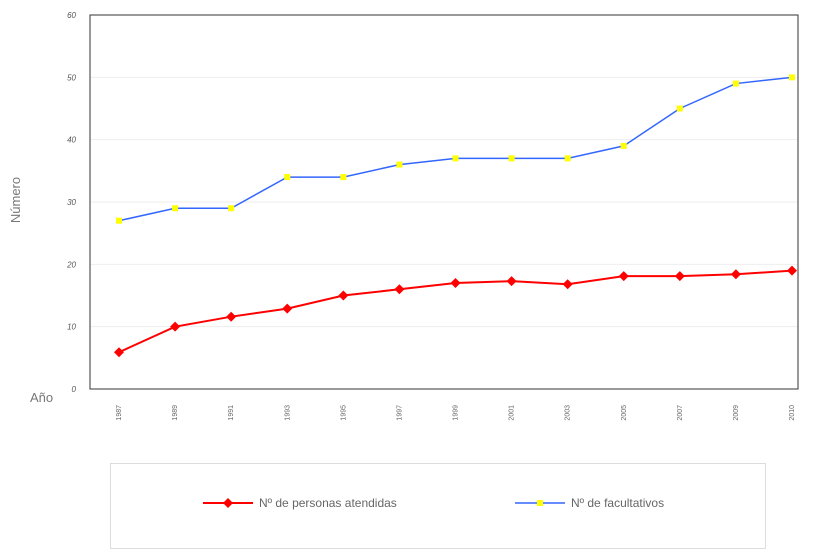 The width and height of the screenshot is (813, 549). Describe the element at coordinates (736, 413) in the screenshot. I see `x-tick-label: 2009` at that location.